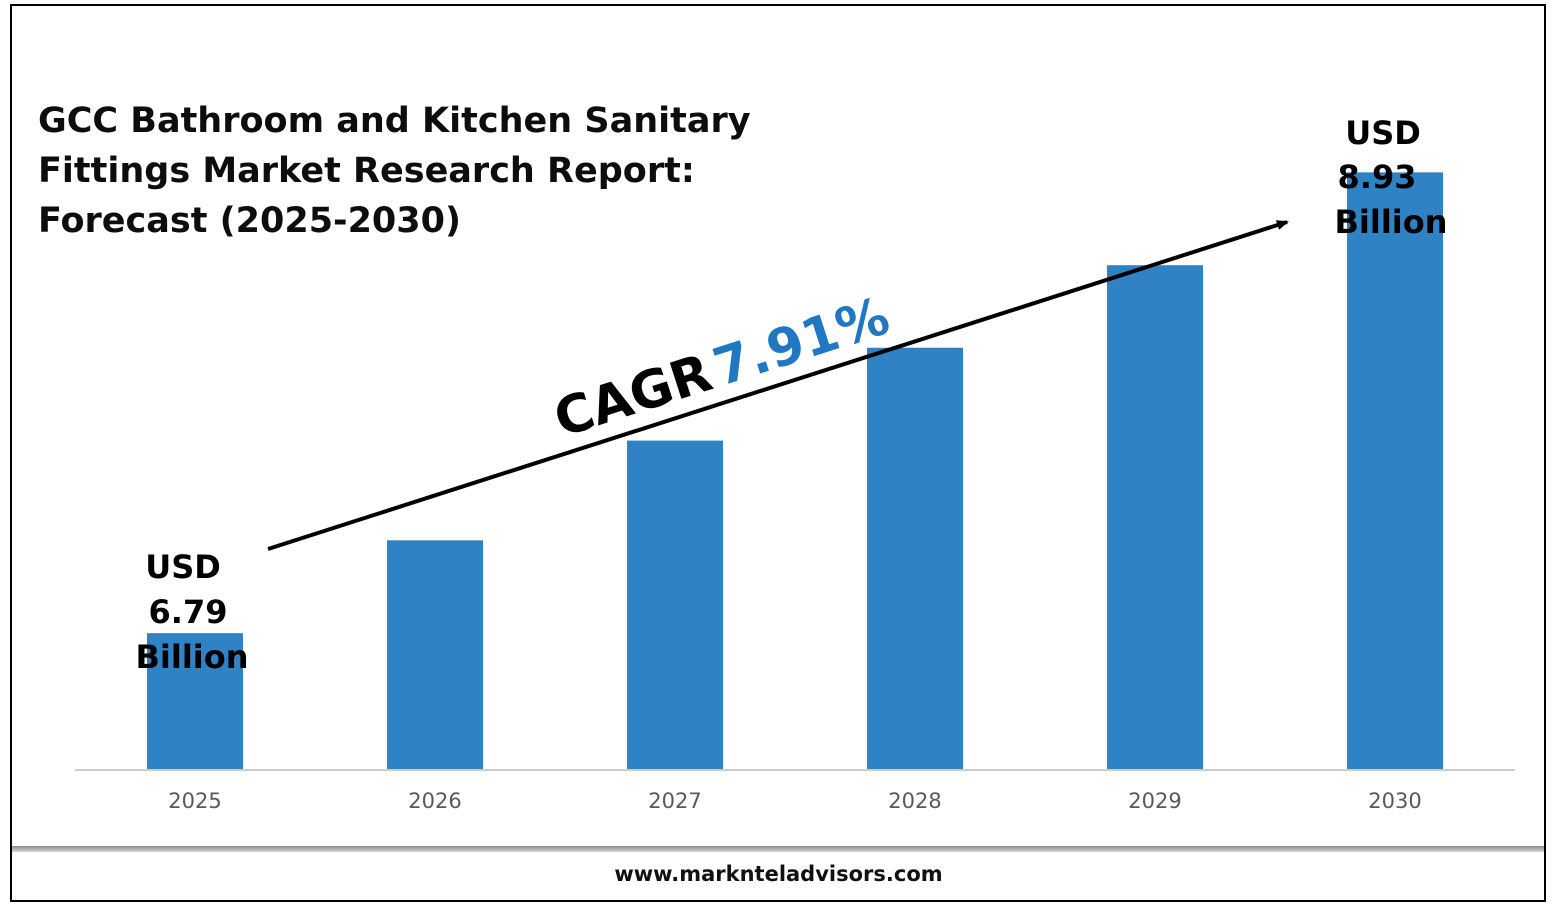 Image resolution: width=1557 pixels, height=907 pixels. I want to click on x-tick-2028: 2028, so click(914, 801).